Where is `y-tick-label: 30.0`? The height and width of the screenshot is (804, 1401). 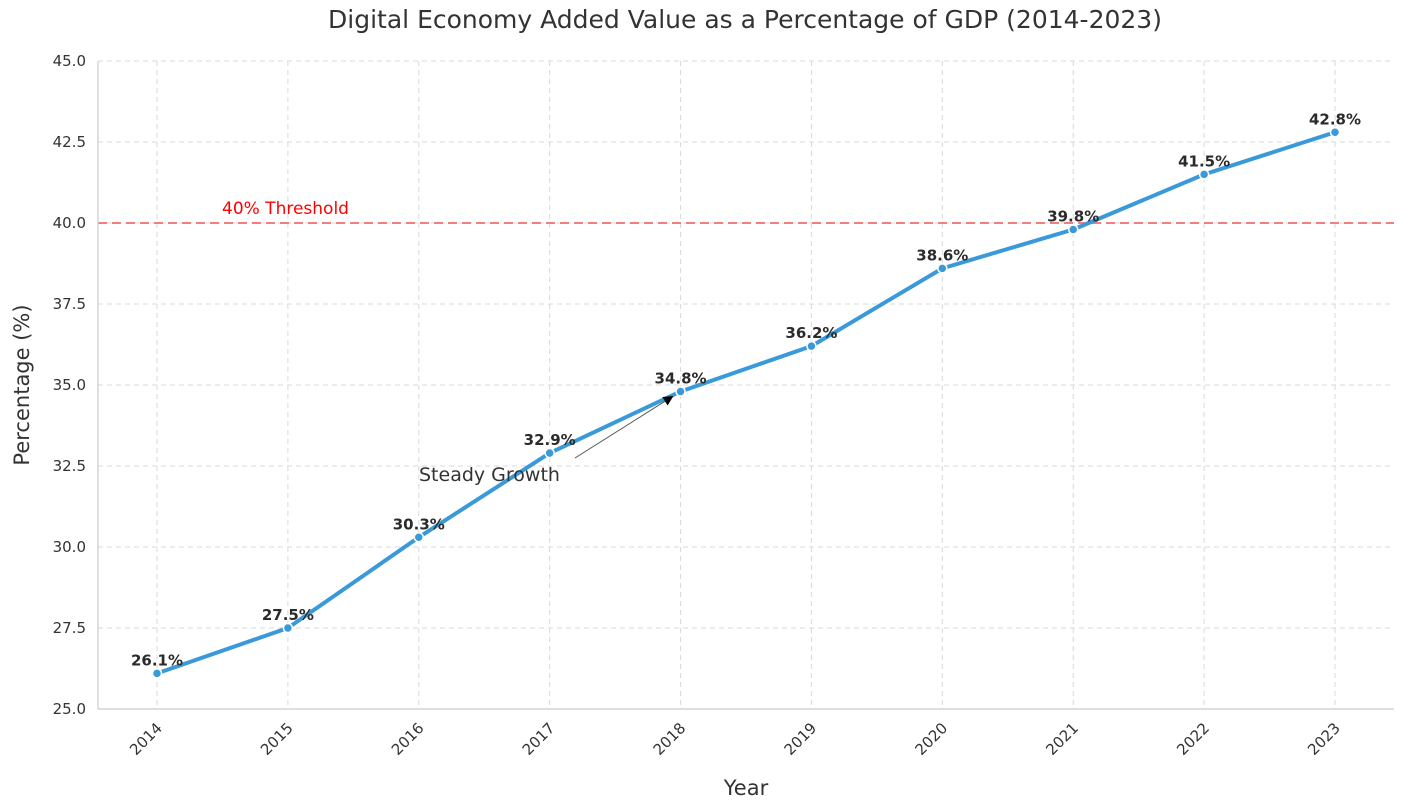
y-tick-label: 30.0 is located at coordinates (69, 547).